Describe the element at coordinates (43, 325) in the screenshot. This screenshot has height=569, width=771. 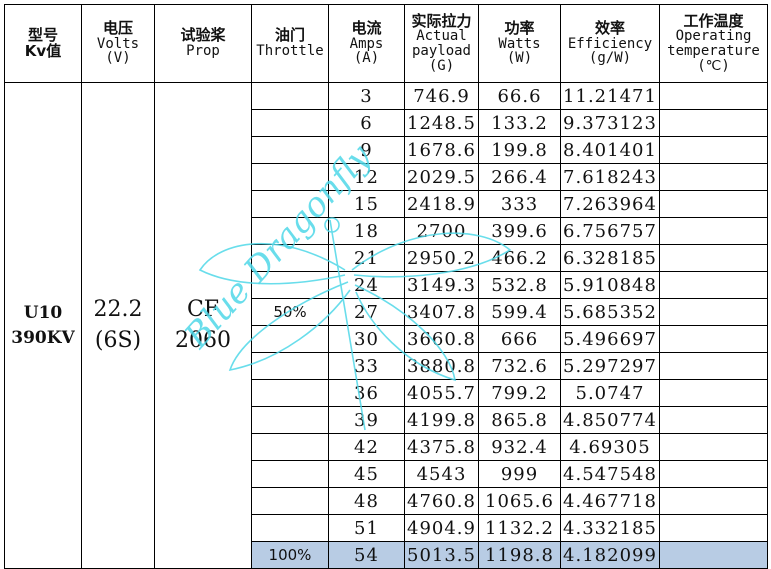
I see `model-cell: U10 390KV` at that location.